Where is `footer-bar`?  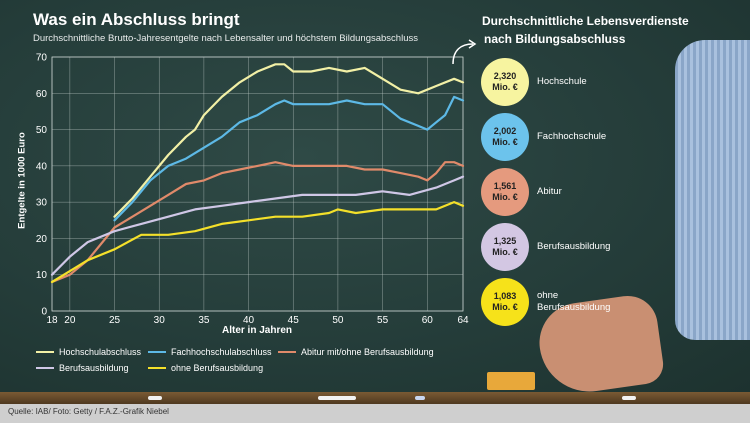 footer-bar is located at coordinates (375, 413).